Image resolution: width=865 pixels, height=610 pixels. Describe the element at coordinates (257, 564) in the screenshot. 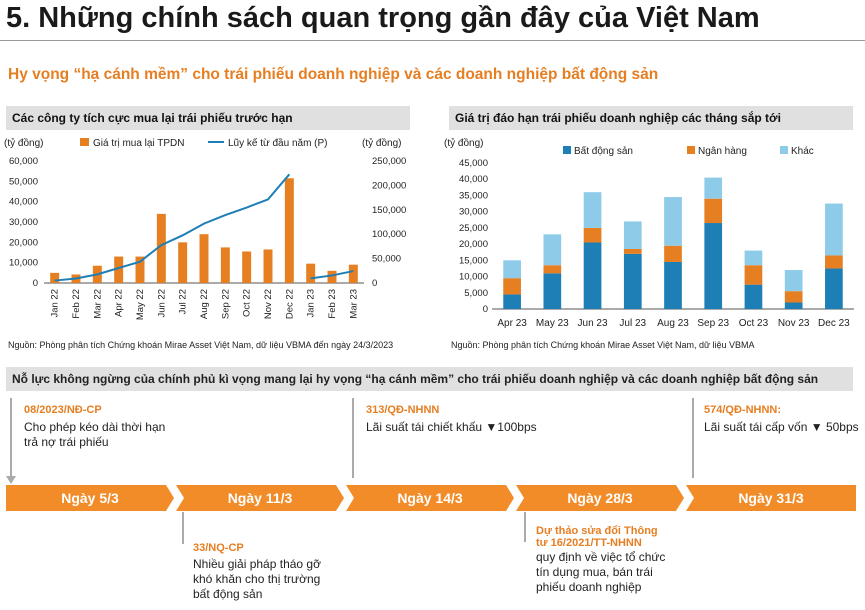

I see `event-text-line: Nhiều giải pháp tháo gỡ` at that location.